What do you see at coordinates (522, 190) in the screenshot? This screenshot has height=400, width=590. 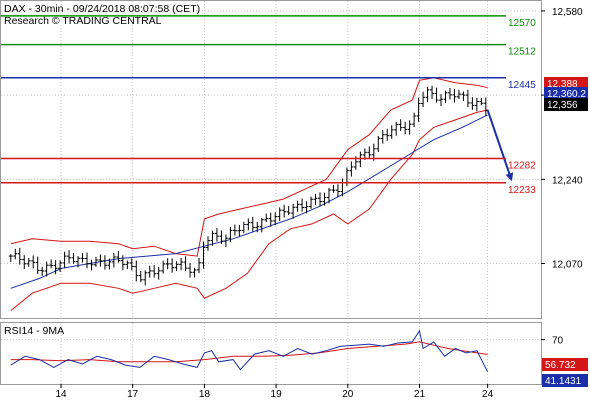 I see `level-label-support: 12233` at bounding box center [522, 190].